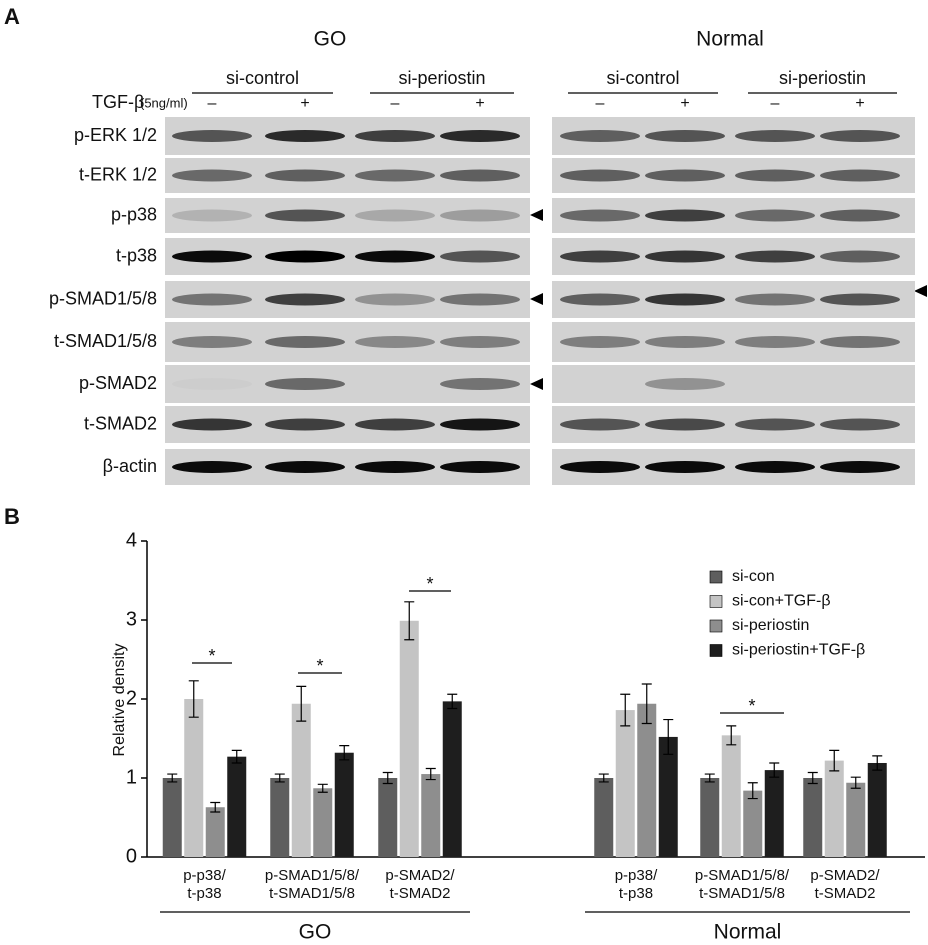 The height and width of the screenshot is (945, 928). Describe the element at coordinates (118, 102) in the screenshot. I see `treatment-label: TGF-β` at that location.